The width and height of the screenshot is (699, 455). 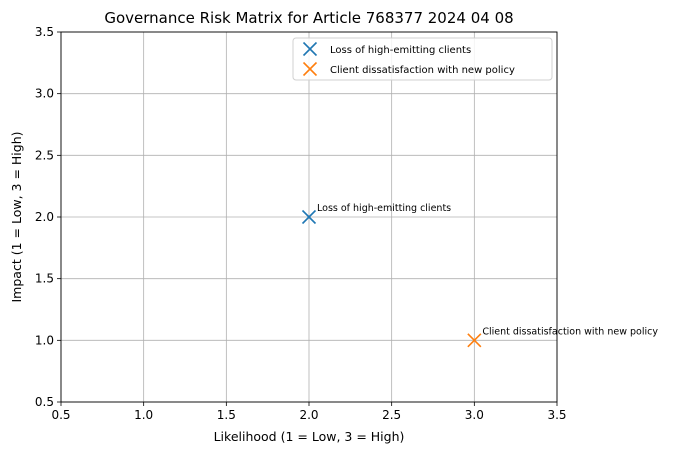 What do you see at coordinates (308, 415) in the screenshot?
I see `x-tick-label: 2.0` at bounding box center [308, 415].